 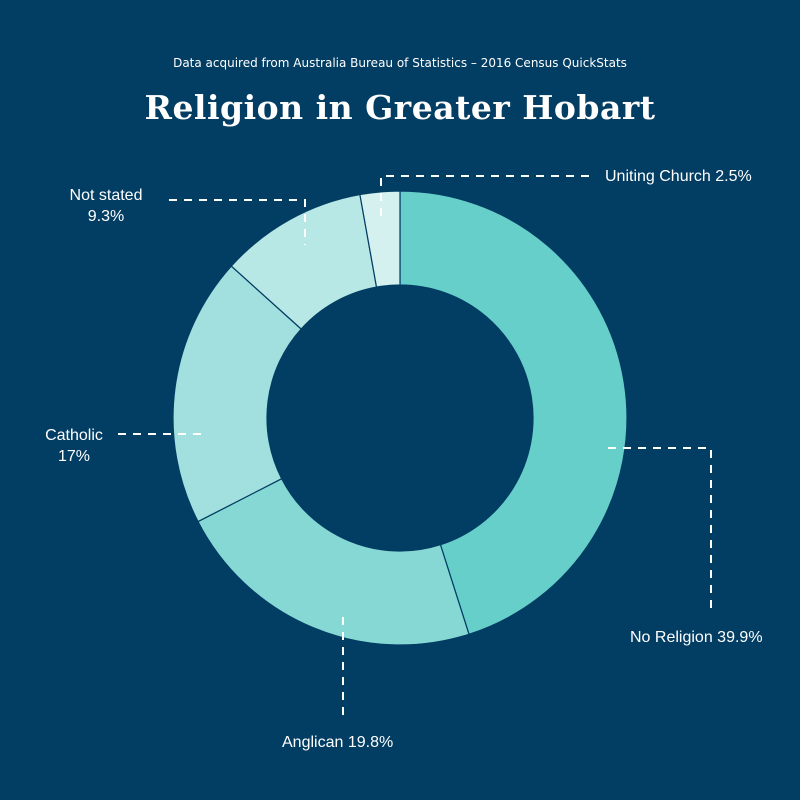 I want to click on slice-value-text: 39.9%, so click(x=740, y=637).